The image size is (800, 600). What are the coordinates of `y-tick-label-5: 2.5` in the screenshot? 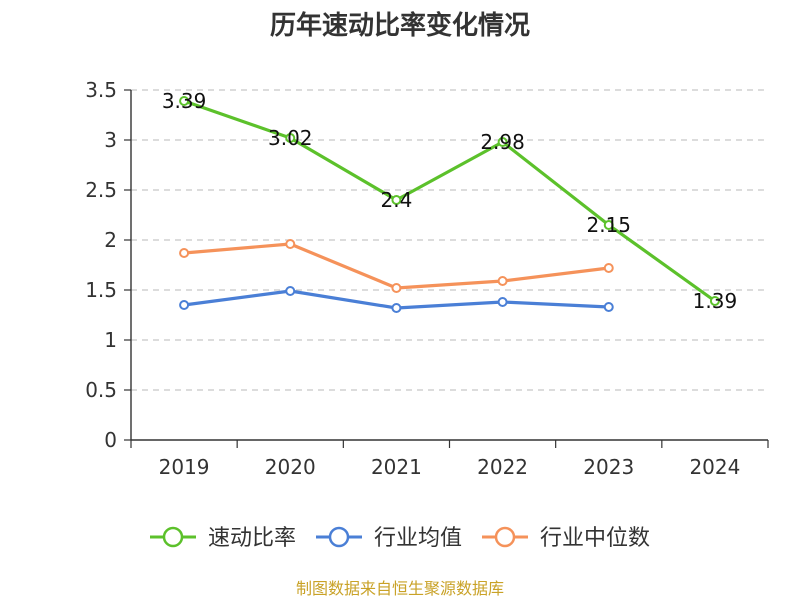 It's located at (101, 190).